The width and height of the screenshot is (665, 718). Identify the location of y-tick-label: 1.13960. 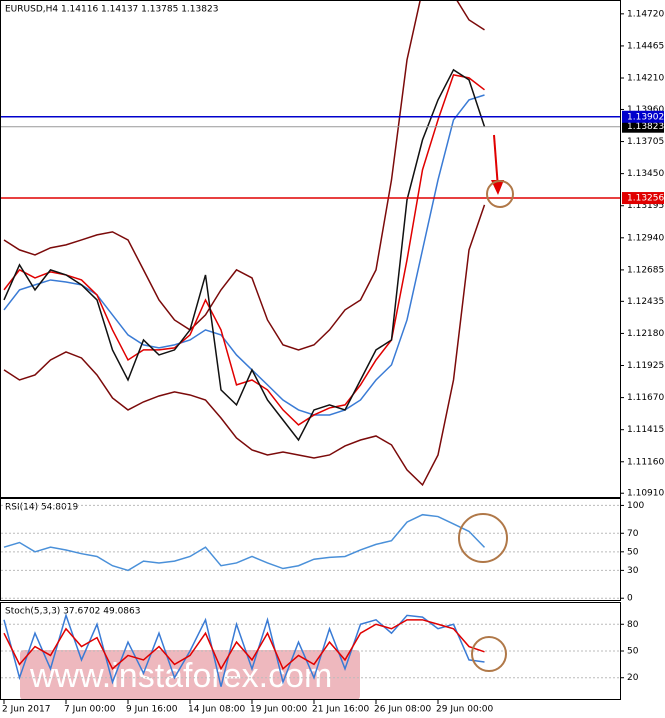
(645, 110).